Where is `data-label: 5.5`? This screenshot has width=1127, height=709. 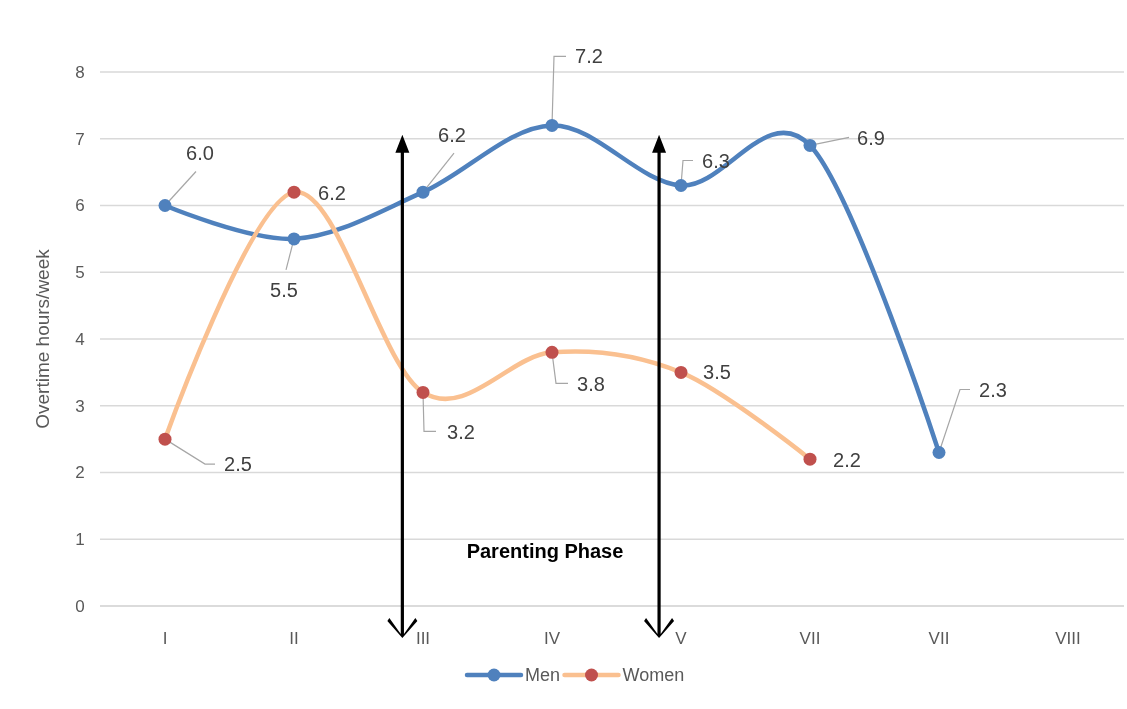 data-label: 5.5 is located at coordinates (284, 289).